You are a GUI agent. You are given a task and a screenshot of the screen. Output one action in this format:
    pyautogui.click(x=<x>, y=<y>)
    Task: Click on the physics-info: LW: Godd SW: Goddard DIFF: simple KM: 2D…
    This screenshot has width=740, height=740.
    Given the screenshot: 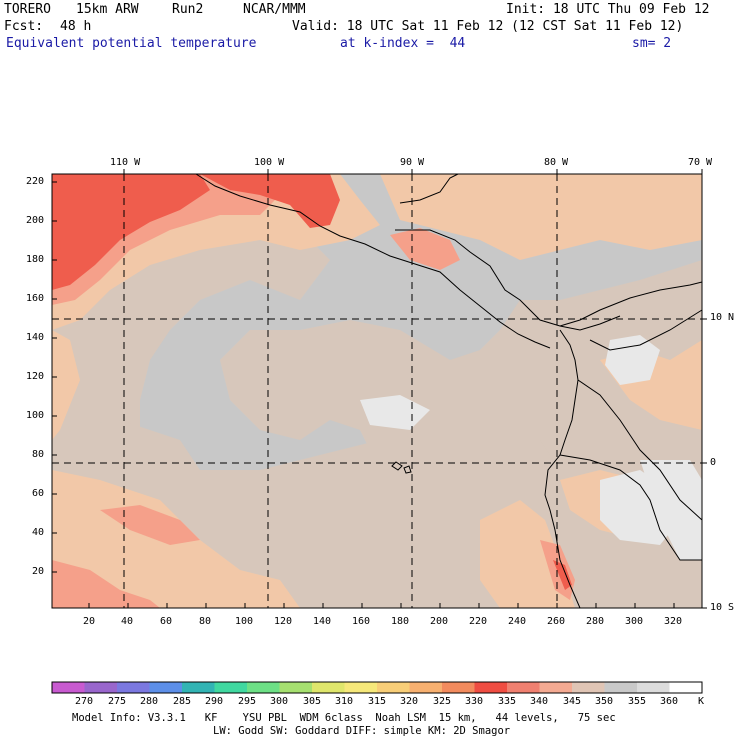 What is the action you would take?
    pyautogui.click(x=362, y=731)
    